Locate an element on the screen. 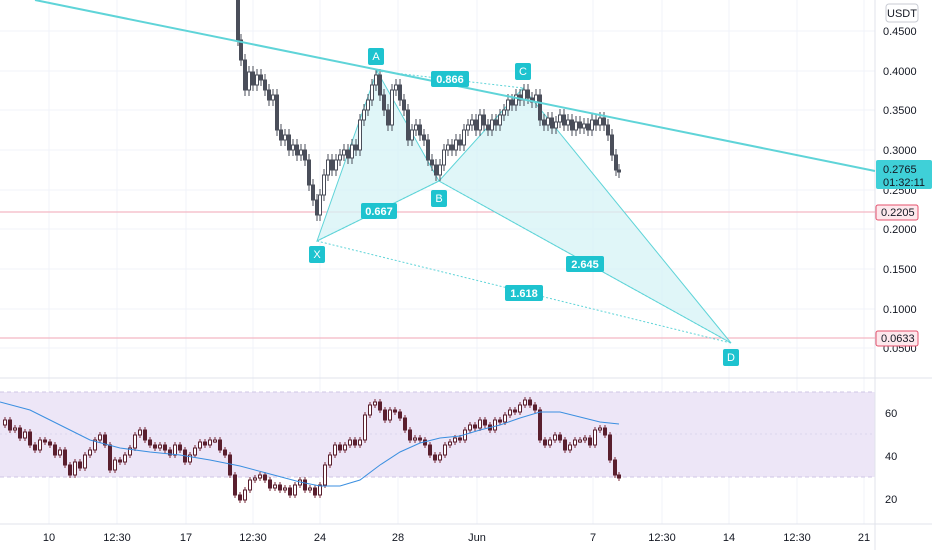  time-label: 24 is located at coordinates (320, 538).